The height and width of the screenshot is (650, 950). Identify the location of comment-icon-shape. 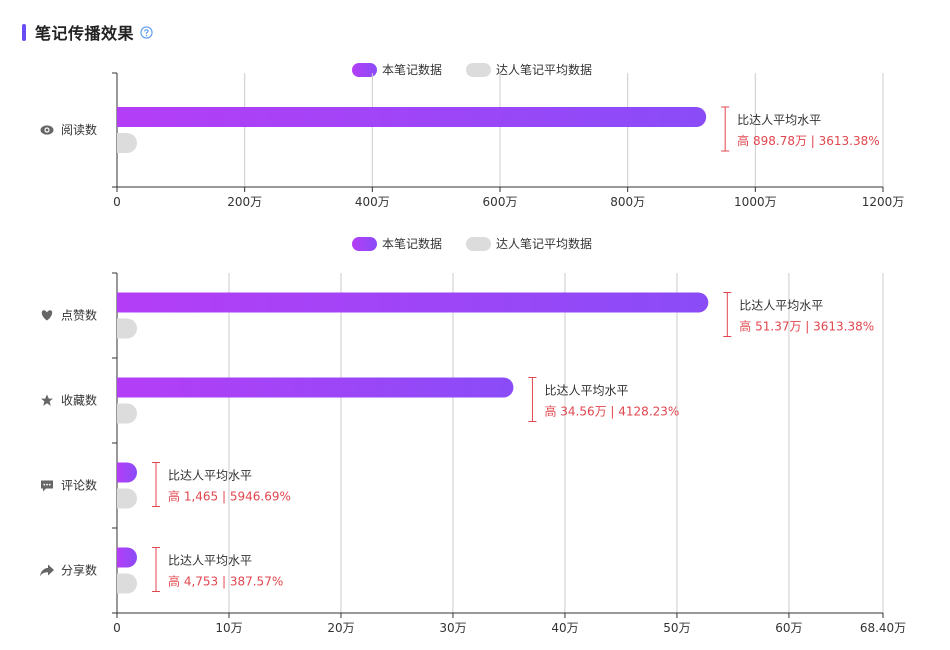
(47, 486).